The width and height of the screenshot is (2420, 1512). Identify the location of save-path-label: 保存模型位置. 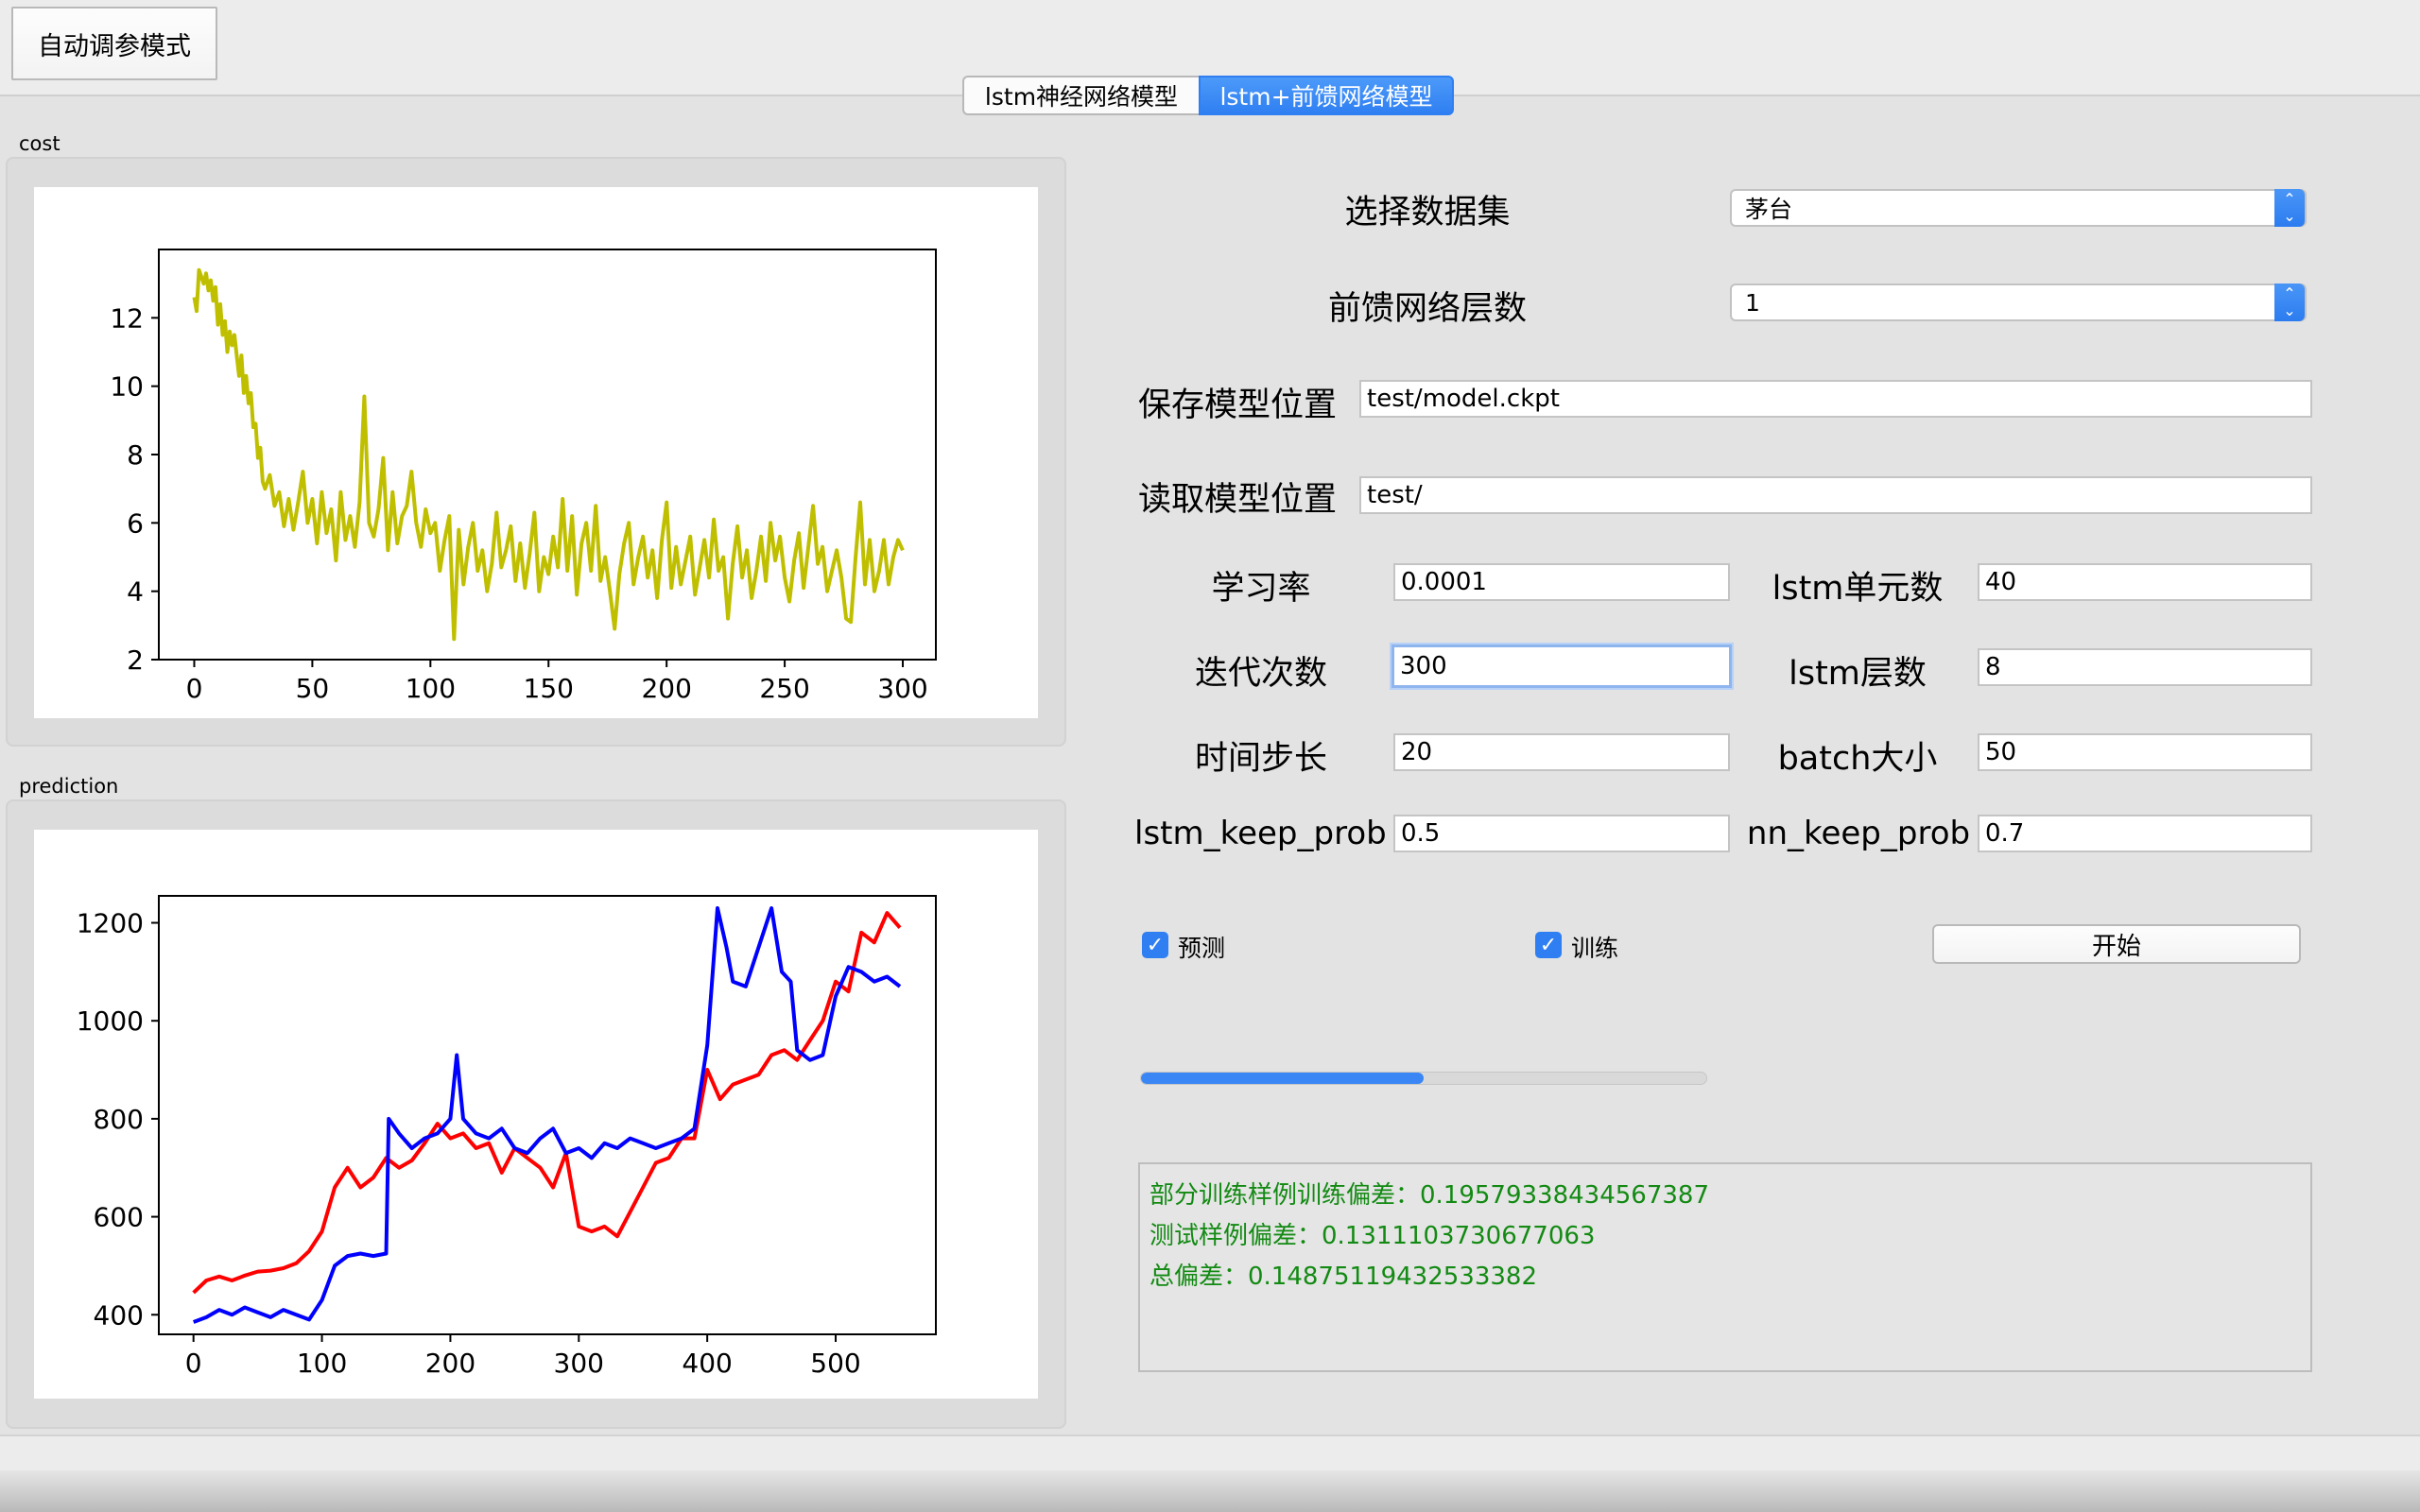
(1238, 405).